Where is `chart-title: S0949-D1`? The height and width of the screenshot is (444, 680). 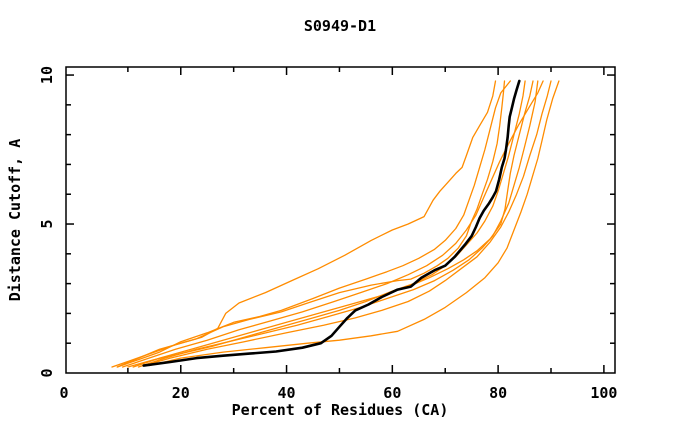 chart-title: S0949-D1 is located at coordinates (340, 26).